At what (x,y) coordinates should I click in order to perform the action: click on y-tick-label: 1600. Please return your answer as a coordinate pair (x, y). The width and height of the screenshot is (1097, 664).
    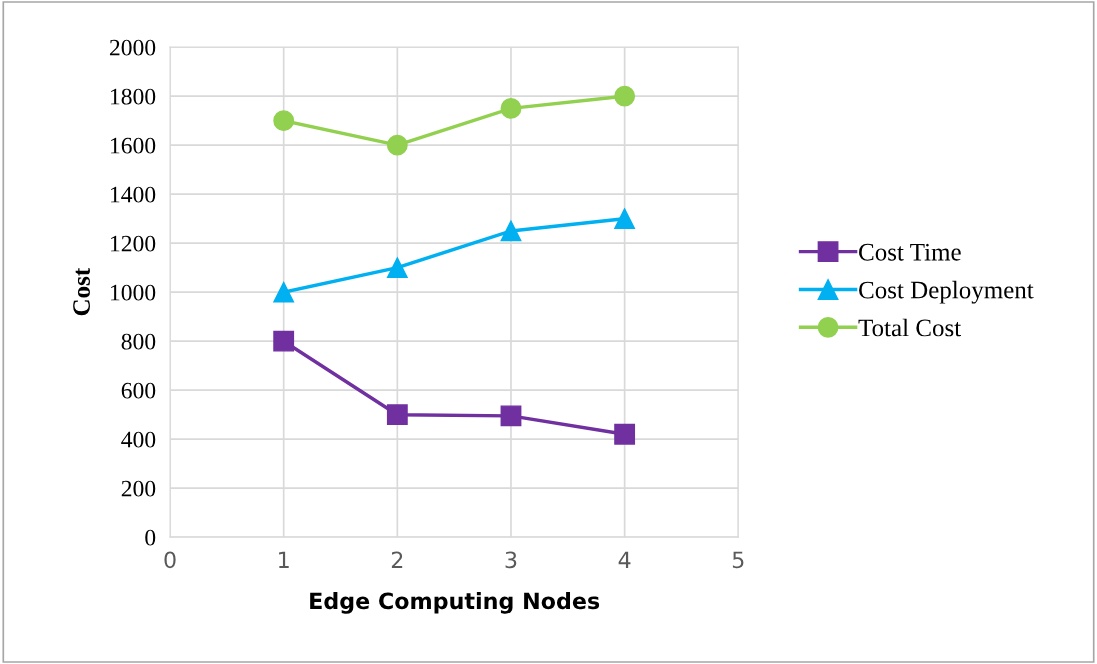
    Looking at the image, I should click on (133, 145).